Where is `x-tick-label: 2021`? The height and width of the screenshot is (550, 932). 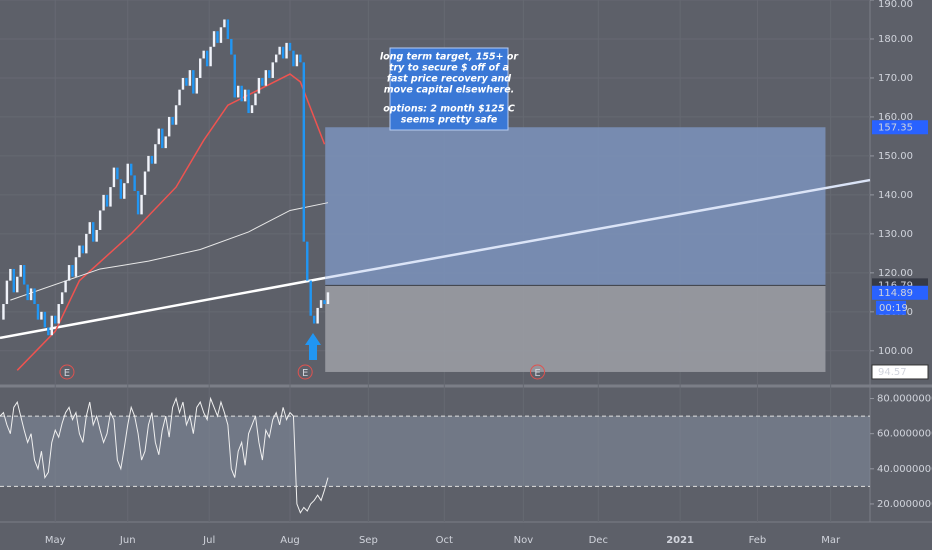
x-tick-label: 2021 is located at coordinates (680, 540).